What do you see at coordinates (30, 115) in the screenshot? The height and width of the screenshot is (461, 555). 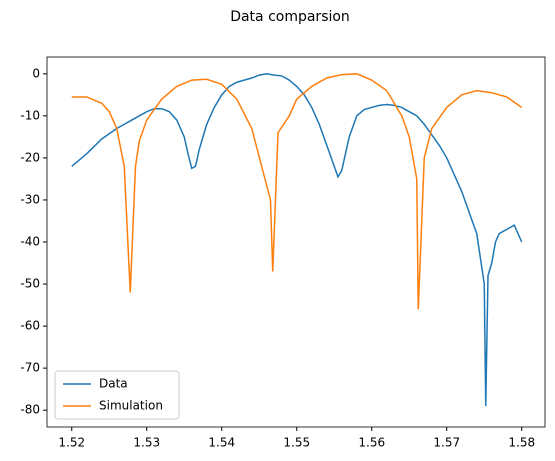 I see `y-tick-label: -10` at bounding box center [30, 115].